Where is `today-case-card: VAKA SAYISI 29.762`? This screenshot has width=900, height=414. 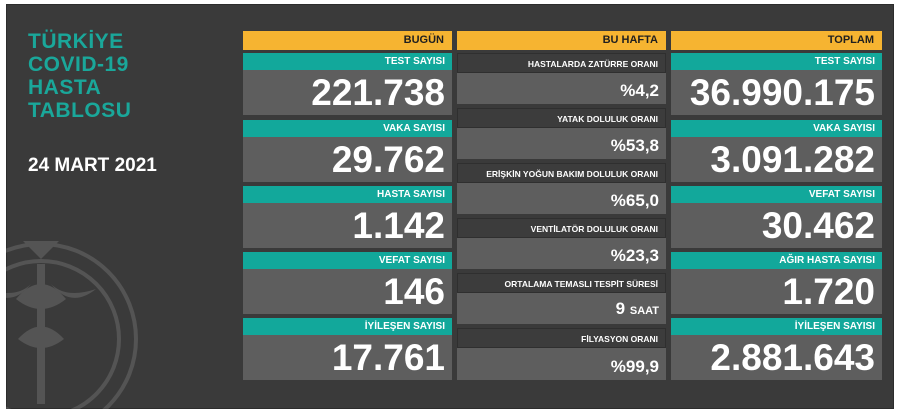 today-case-card: VAKA SAYISI 29.762 is located at coordinates (347, 151).